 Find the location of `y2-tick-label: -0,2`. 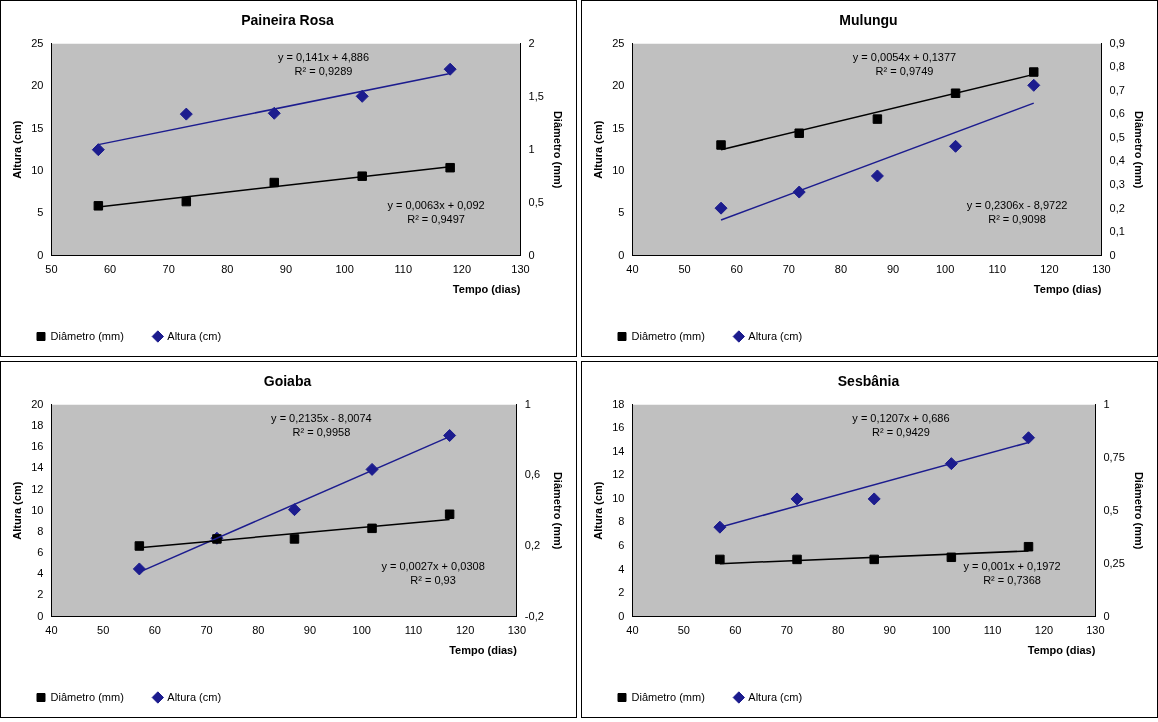

y2-tick-label: -0,2 is located at coordinates (534, 615).